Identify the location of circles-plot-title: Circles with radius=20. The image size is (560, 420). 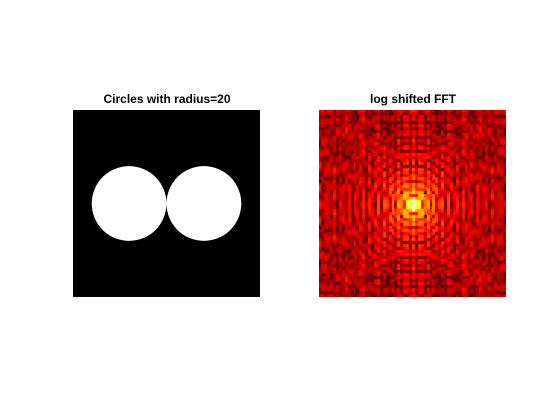
(167, 99).